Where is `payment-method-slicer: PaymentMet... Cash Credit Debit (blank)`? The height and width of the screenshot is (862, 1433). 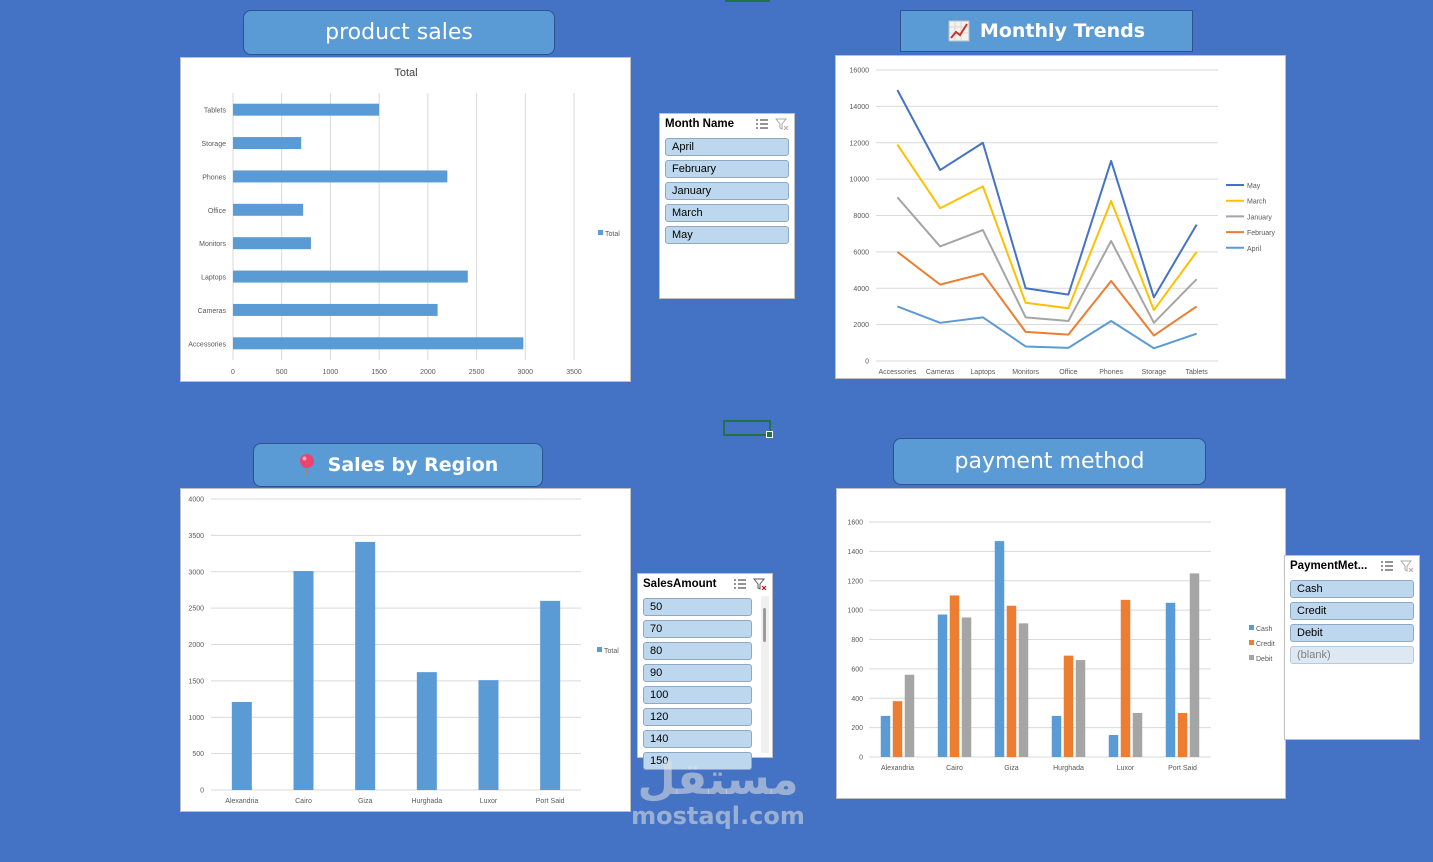 payment-method-slicer: PaymentMet... Cash Credit Debit (blank) is located at coordinates (1352, 647).